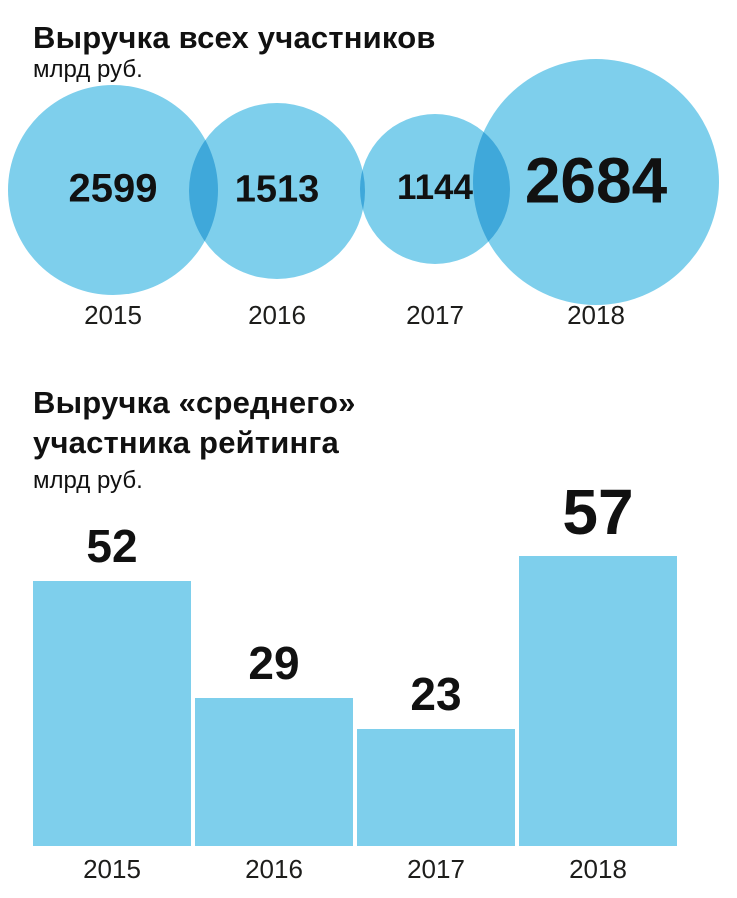 The height and width of the screenshot is (898, 737). What do you see at coordinates (274, 869) in the screenshot?
I see `bar-year-label-2016: 2016` at bounding box center [274, 869].